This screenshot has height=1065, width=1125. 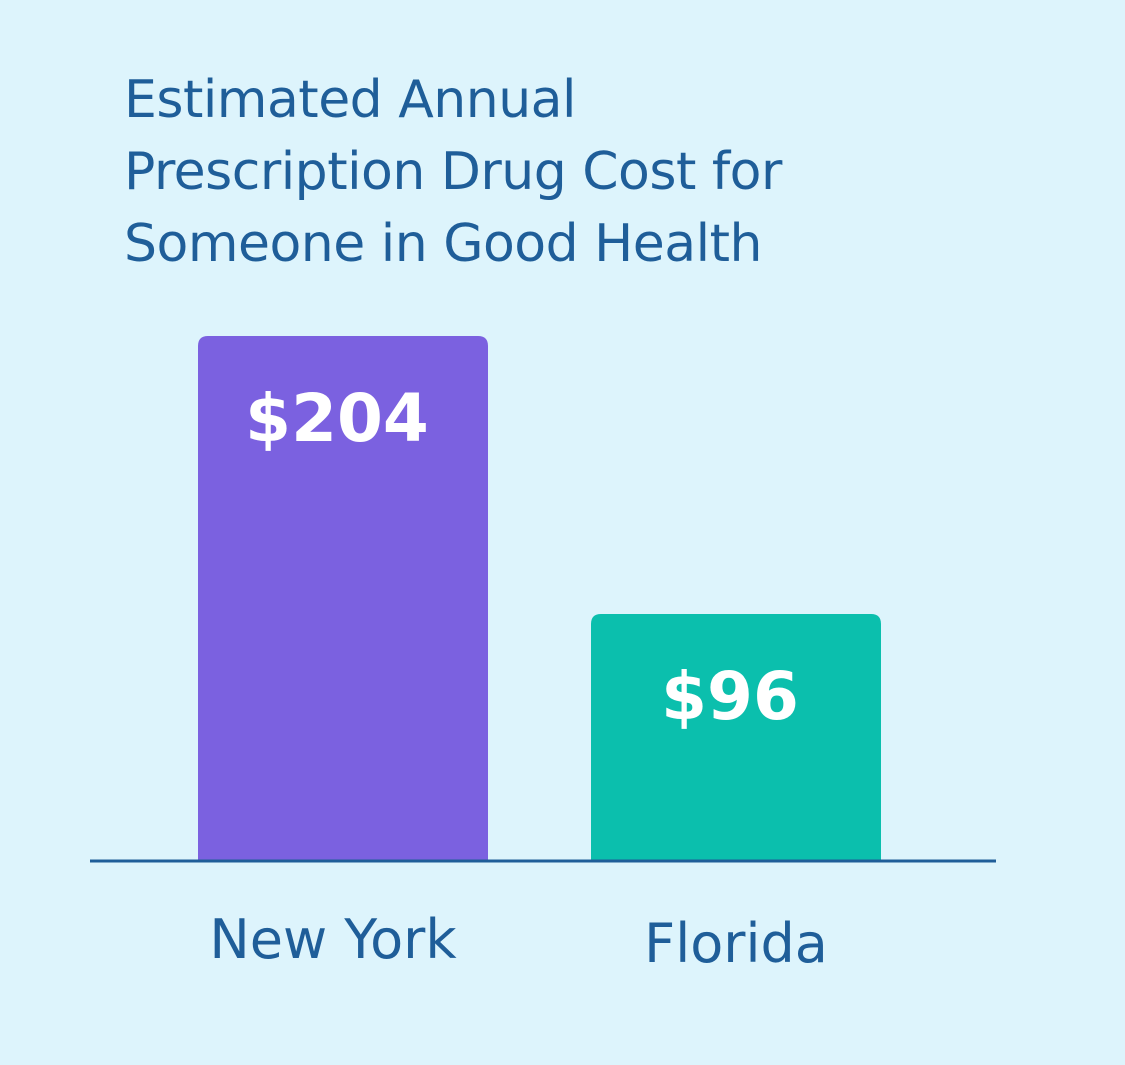 What do you see at coordinates (333, 939) in the screenshot?
I see `category-label-new-york: New York` at bounding box center [333, 939].